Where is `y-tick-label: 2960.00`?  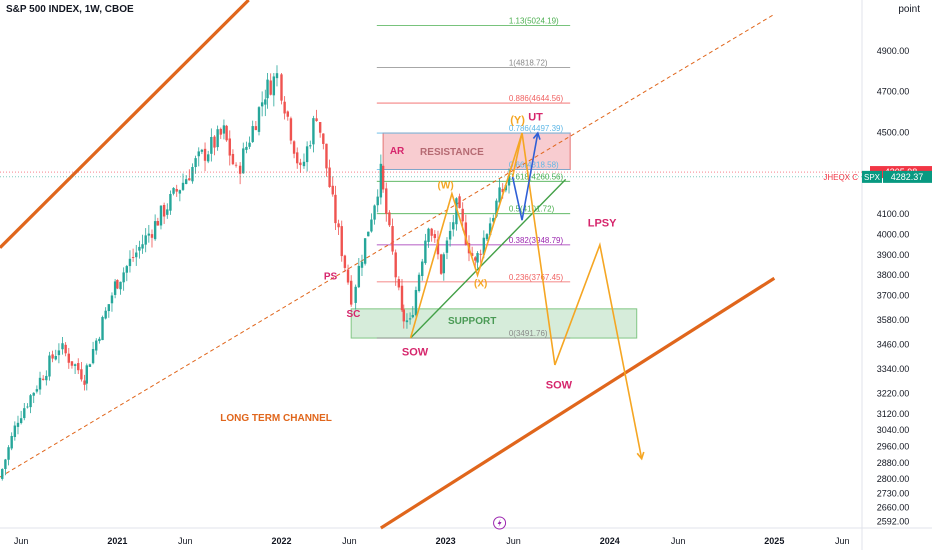 y-tick-label: 2960.00 is located at coordinates (893, 446).